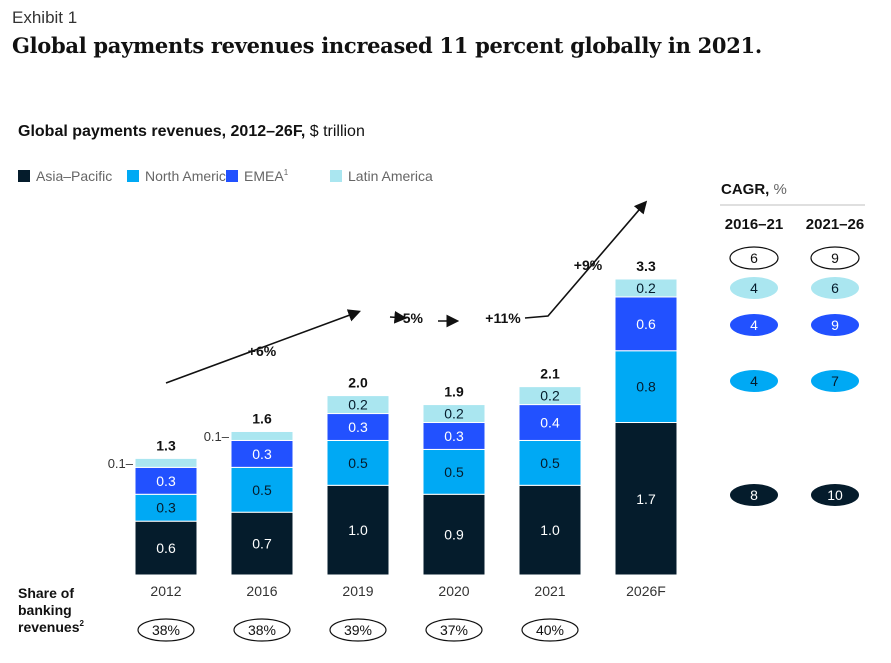 Image resolution: width=891 pixels, height=663 pixels. What do you see at coordinates (266, 176) in the screenshot?
I see `legend-label: EMEA1` at bounding box center [266, 176].